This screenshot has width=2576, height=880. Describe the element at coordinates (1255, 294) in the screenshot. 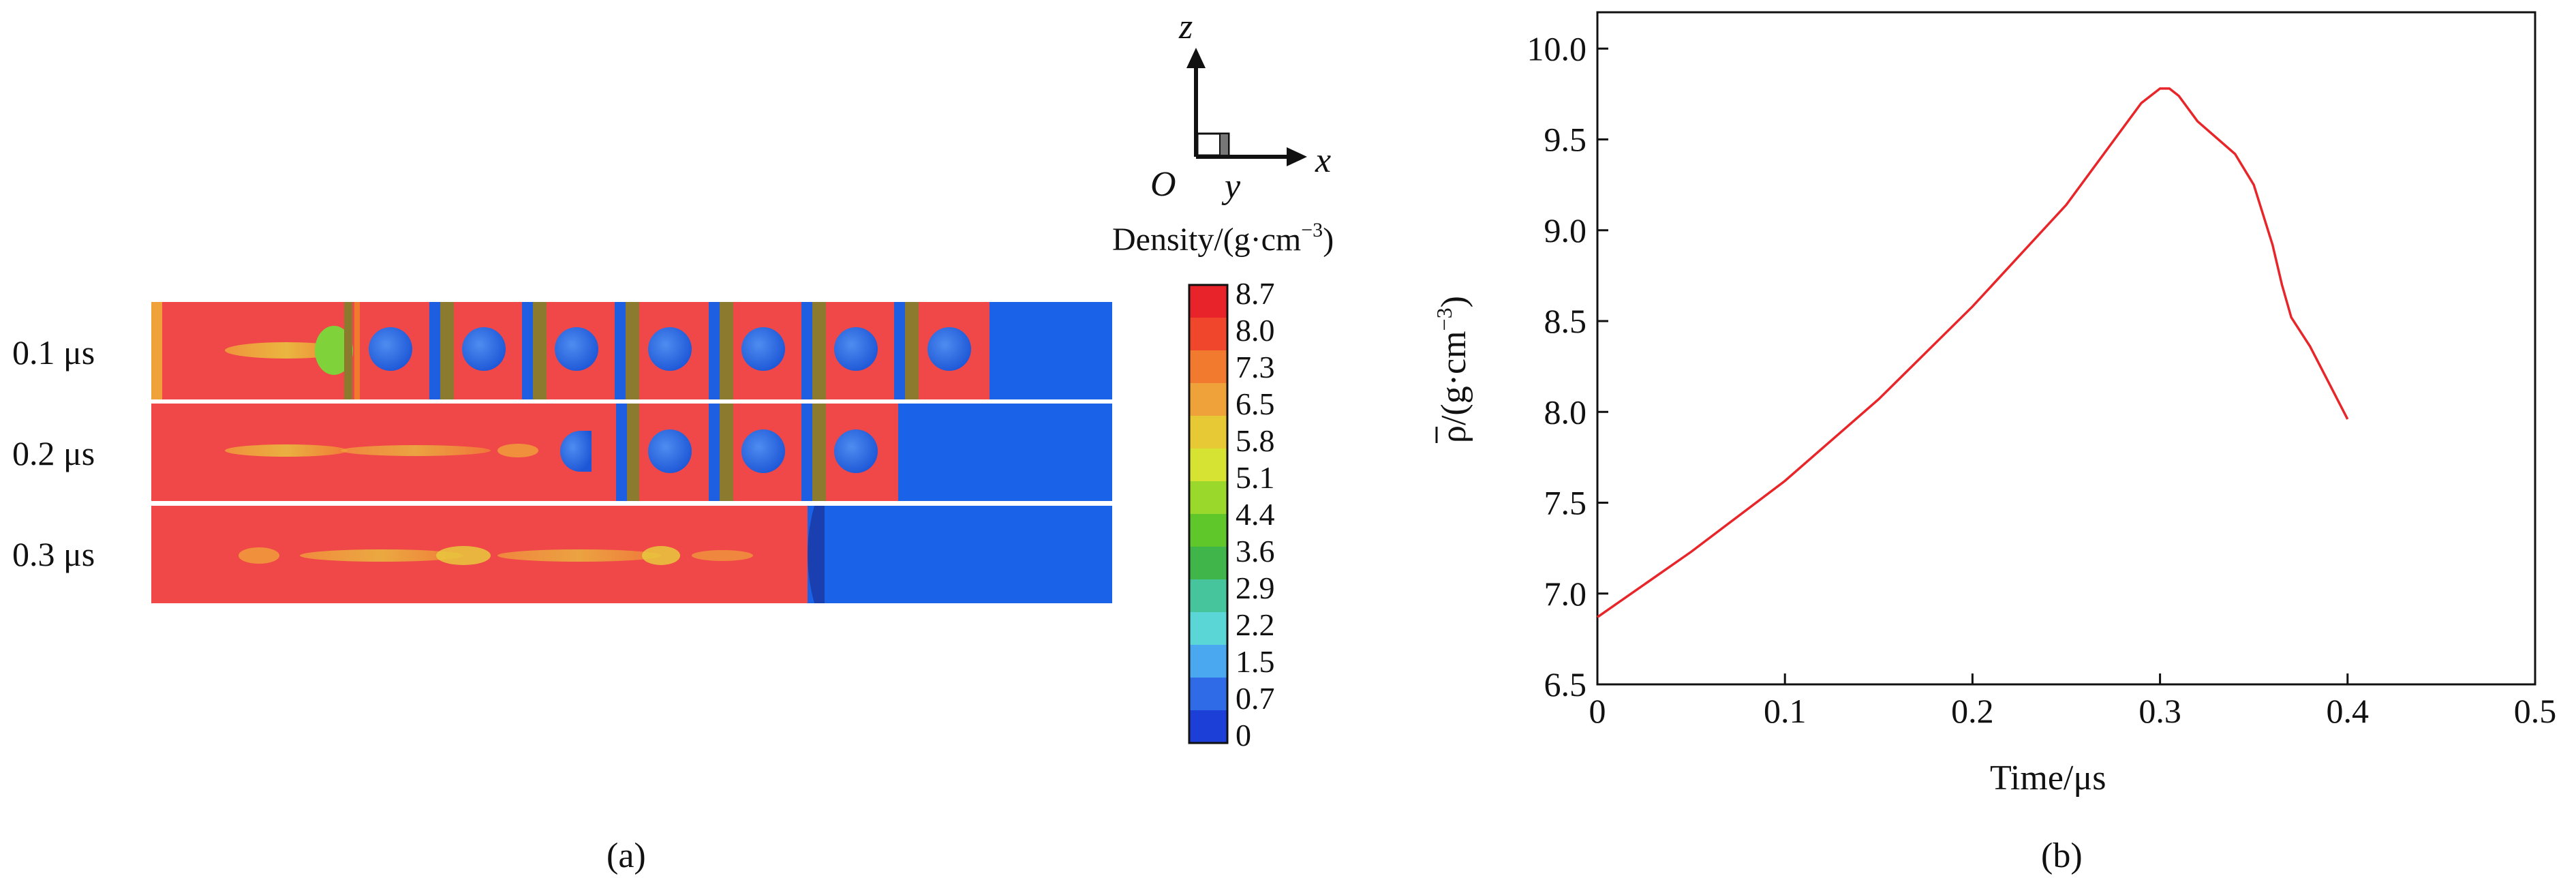

I see `colorbar-tick-label: 8.7` at that location.